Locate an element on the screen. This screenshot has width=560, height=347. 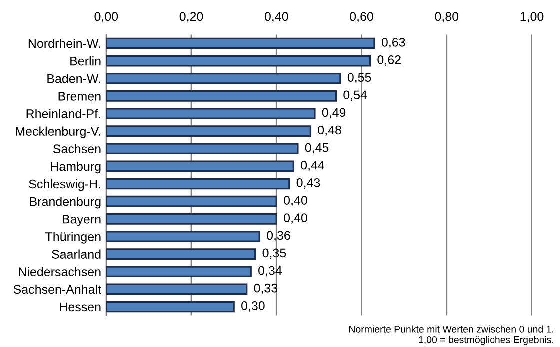
data-label: 0,35 is located at coordinates (274, 254).